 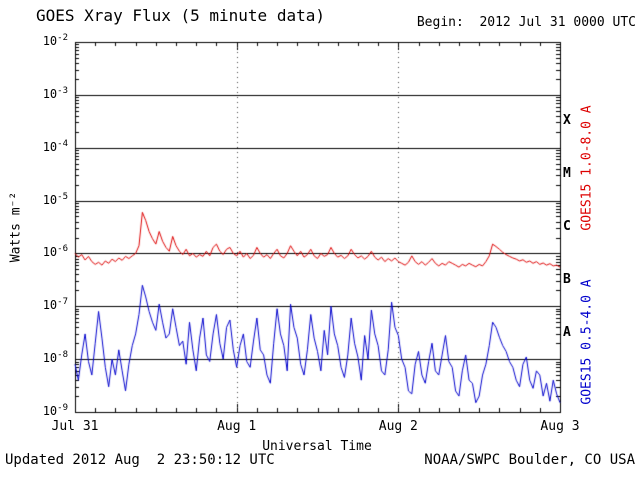 What do you see at coordinates (526, 22) in the screenshot?
I see `begin-timestamp: Begin: 2012 Jul 31 0000 UTC` at bounding box center [526, 22].